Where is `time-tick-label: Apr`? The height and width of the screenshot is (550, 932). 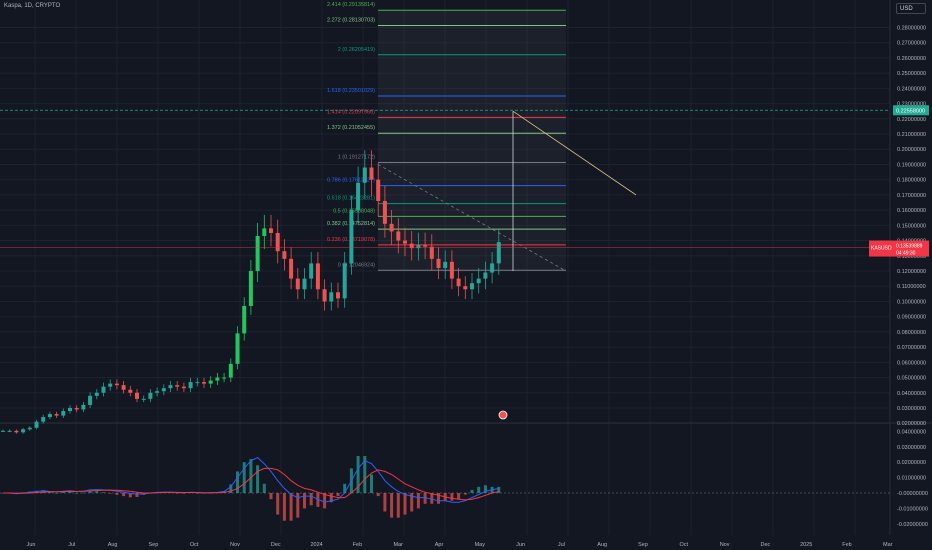 time-tick-label: Apr is located at coordinates (439, 545).